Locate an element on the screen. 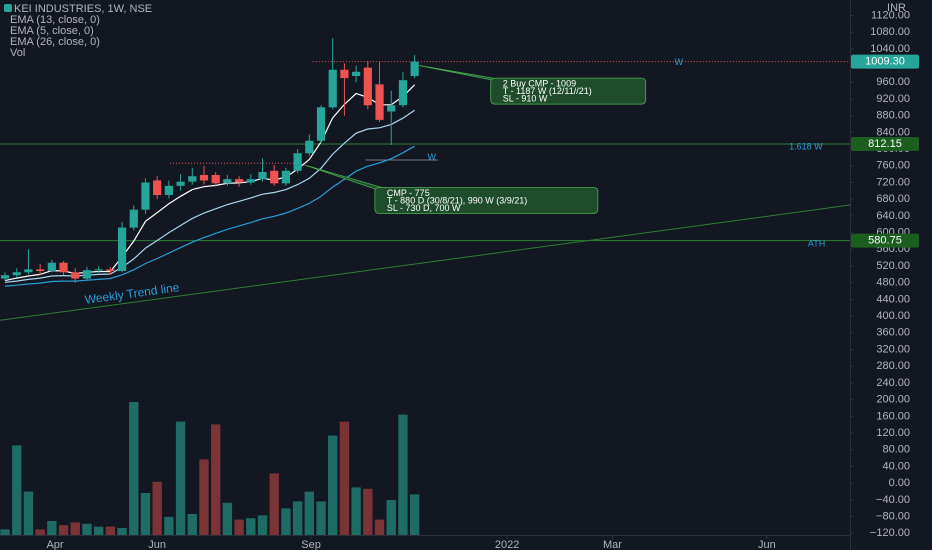  x-tick-label: 2022 is located at coordinates (507, 544).